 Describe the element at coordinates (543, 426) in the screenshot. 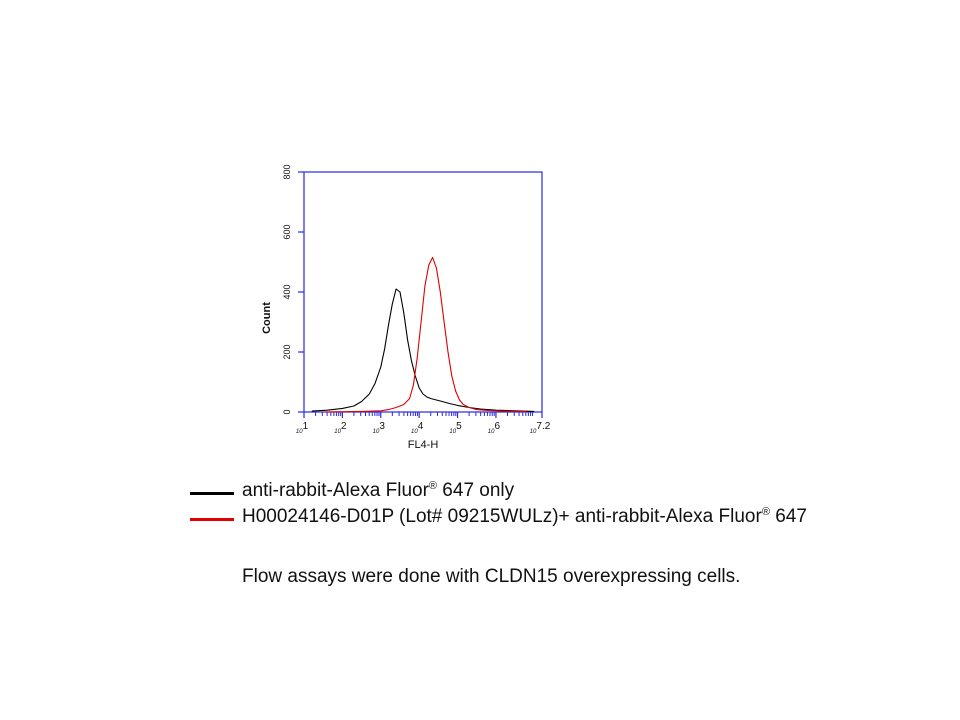

I see `x-tick-exponent: 7.2` at that location.